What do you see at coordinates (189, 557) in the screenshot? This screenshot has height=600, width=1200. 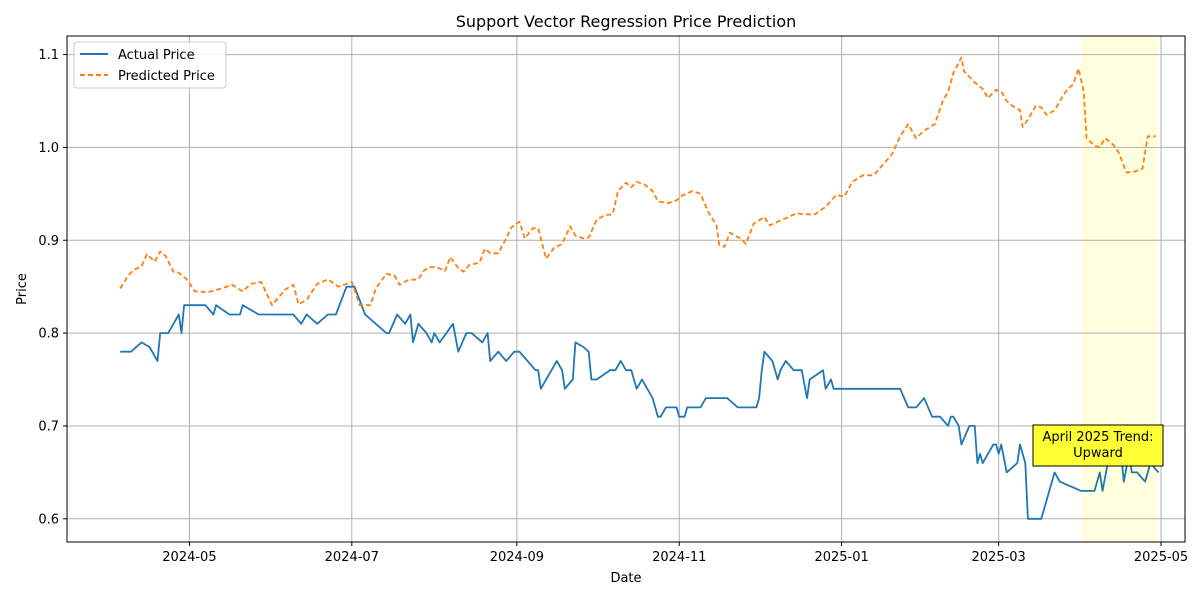 I see `x-tick-label: 2024-05` at bounding box center [189, 557].